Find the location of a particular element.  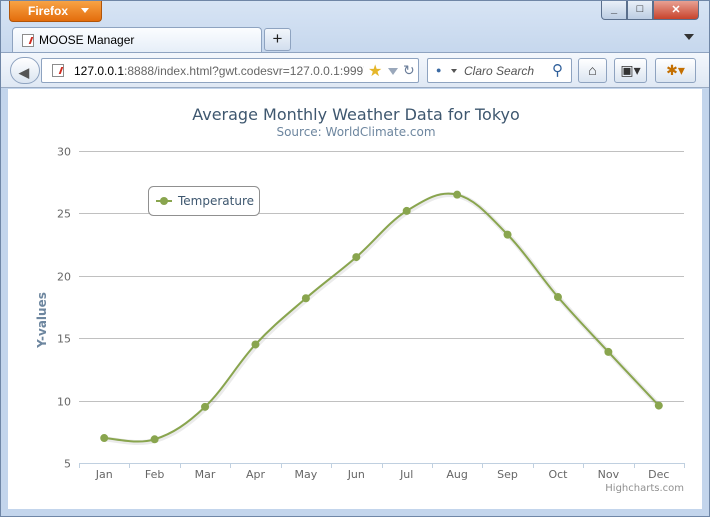

data-point-jul is located at coordinates (406, 210).